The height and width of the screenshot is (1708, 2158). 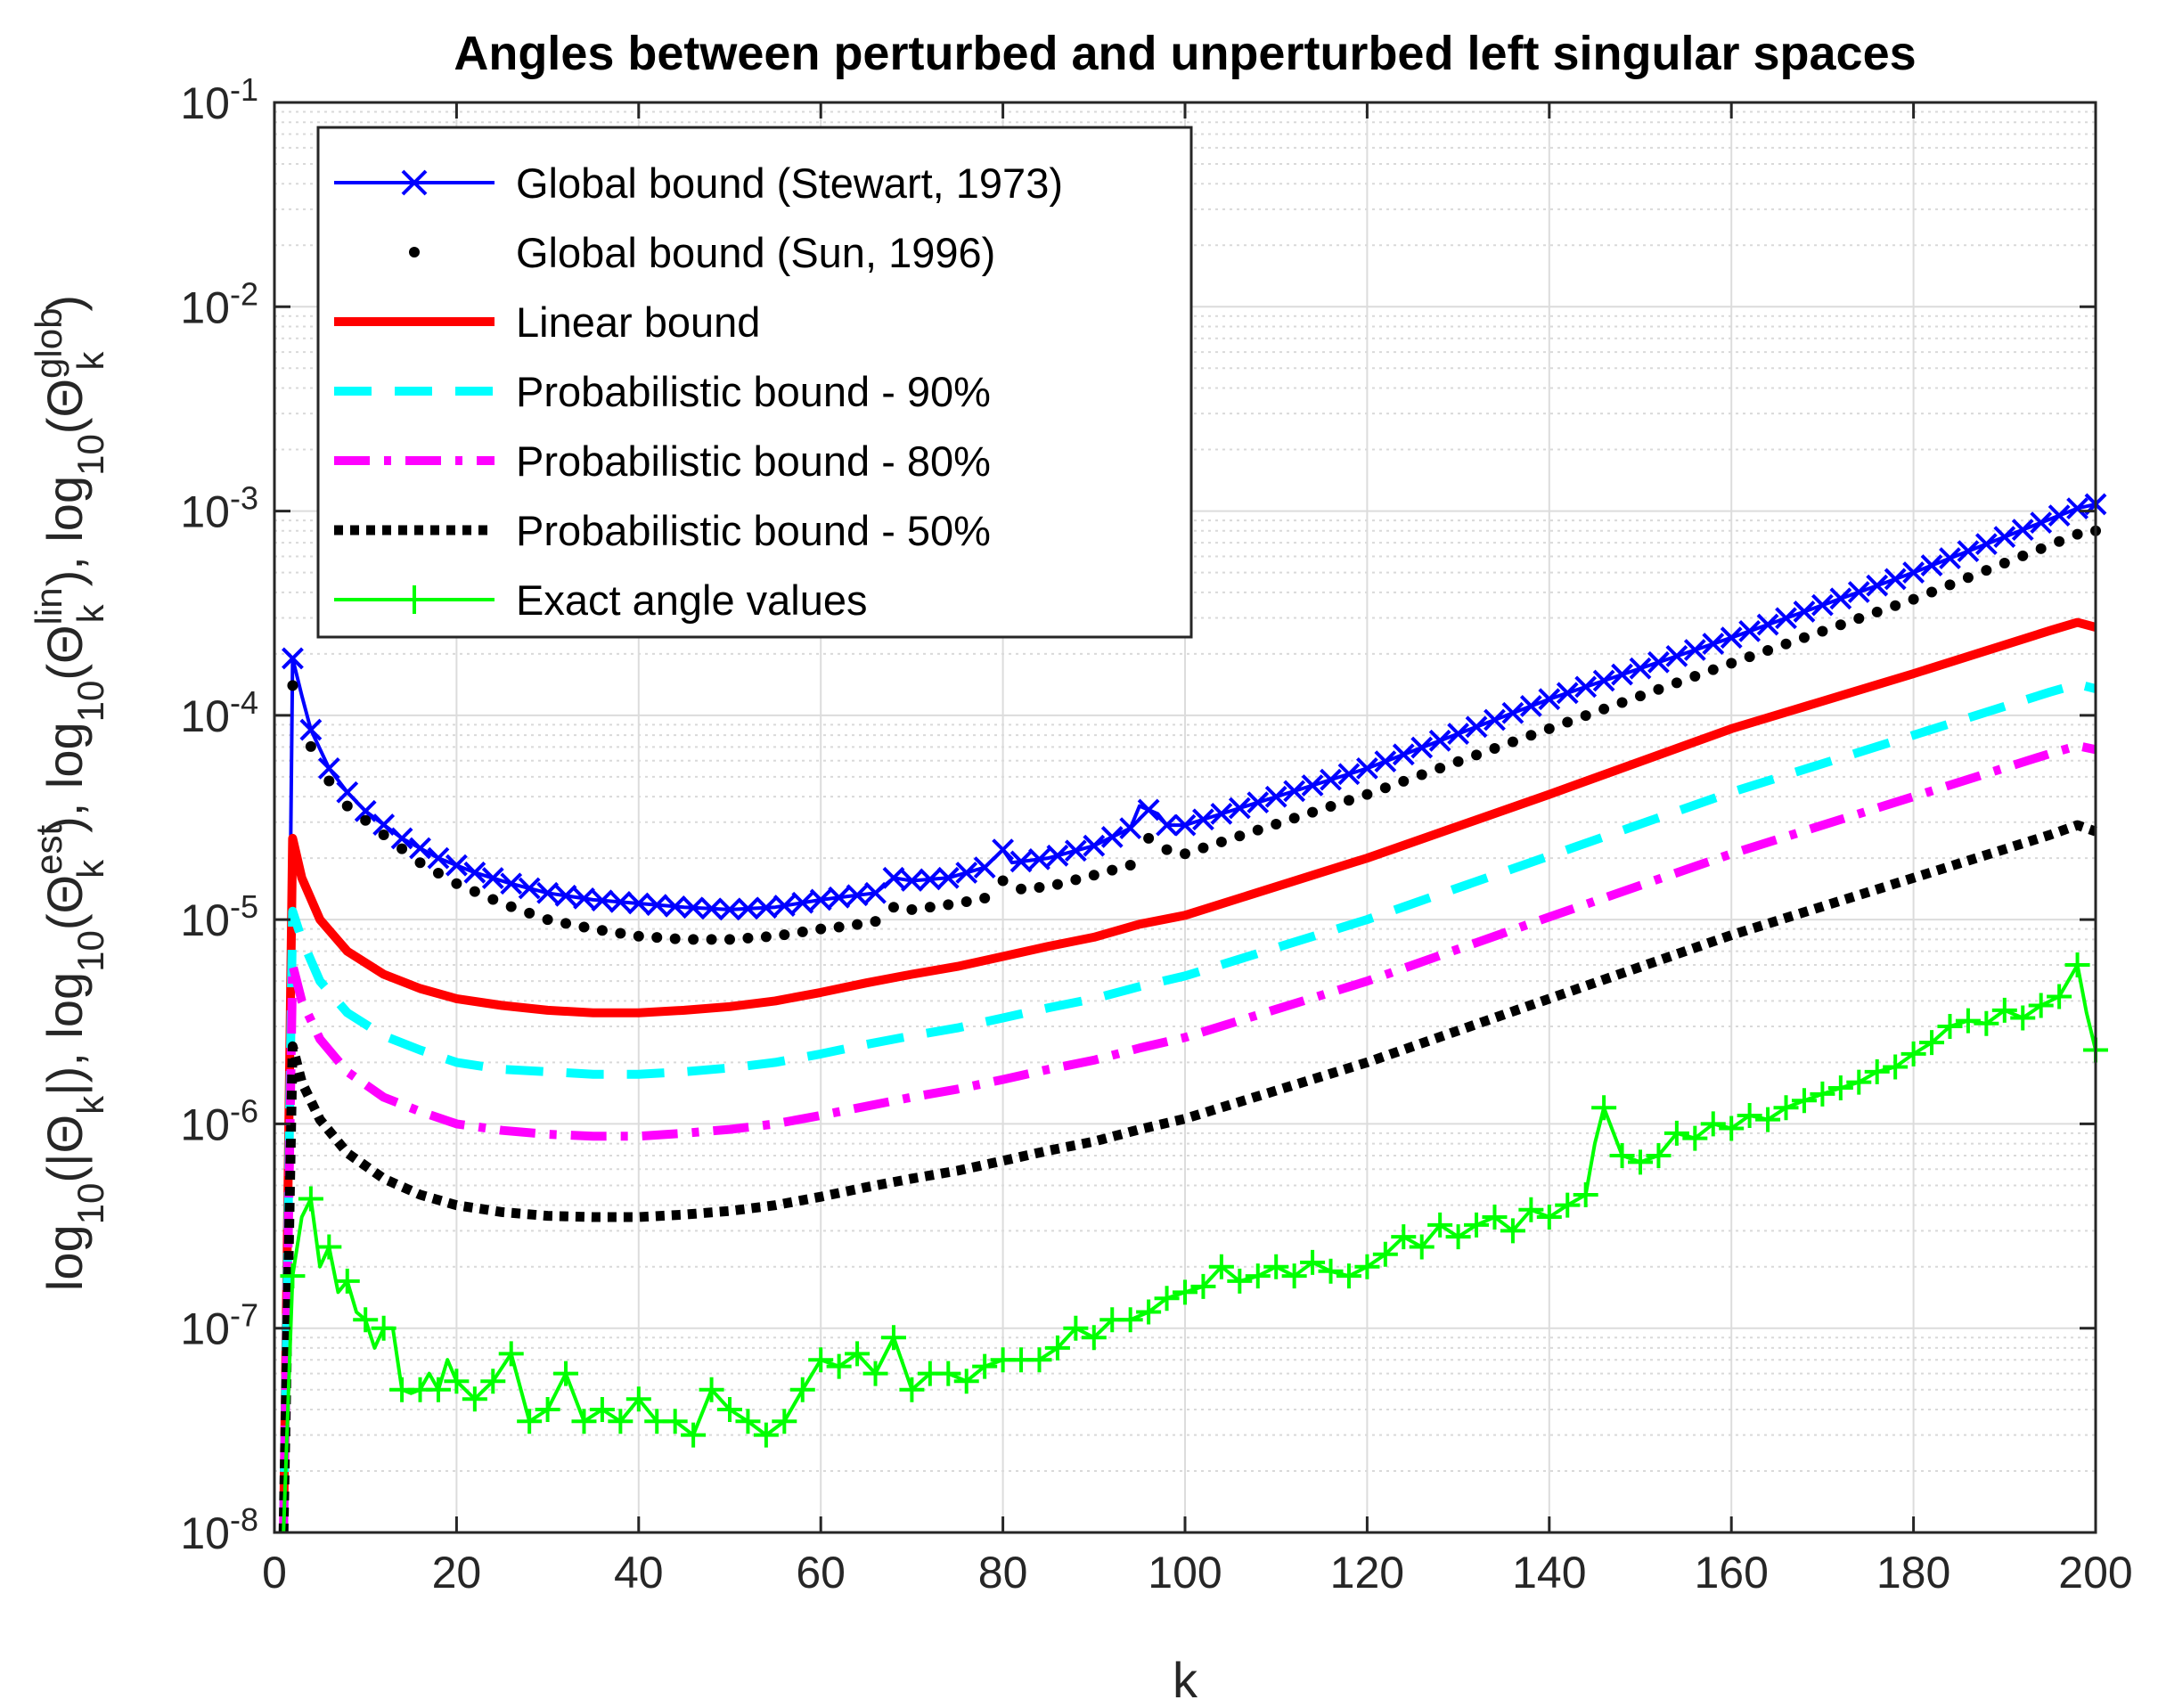 What do you see at coordinates (457, 1573) in the screenshot?
I see `x-tick-label: 20` at bounding box center [457, 1573].